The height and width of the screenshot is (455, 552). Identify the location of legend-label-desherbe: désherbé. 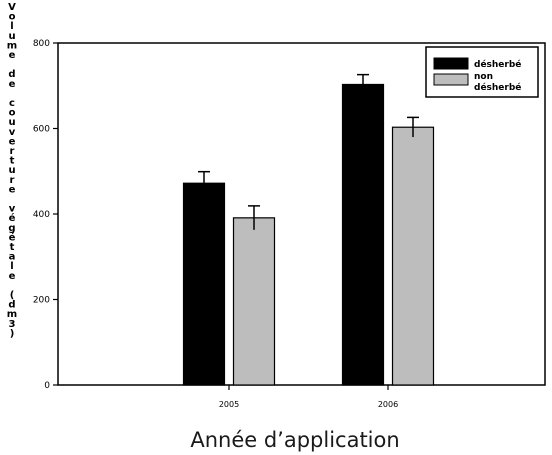
(497, 64).